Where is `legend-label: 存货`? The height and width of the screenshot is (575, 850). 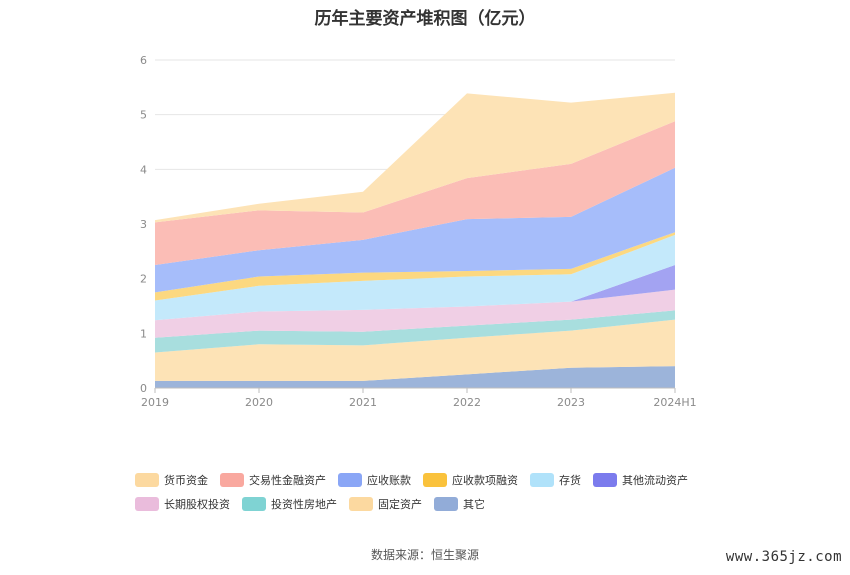
legend-label: 存货 is located at coordinates (570, 480).